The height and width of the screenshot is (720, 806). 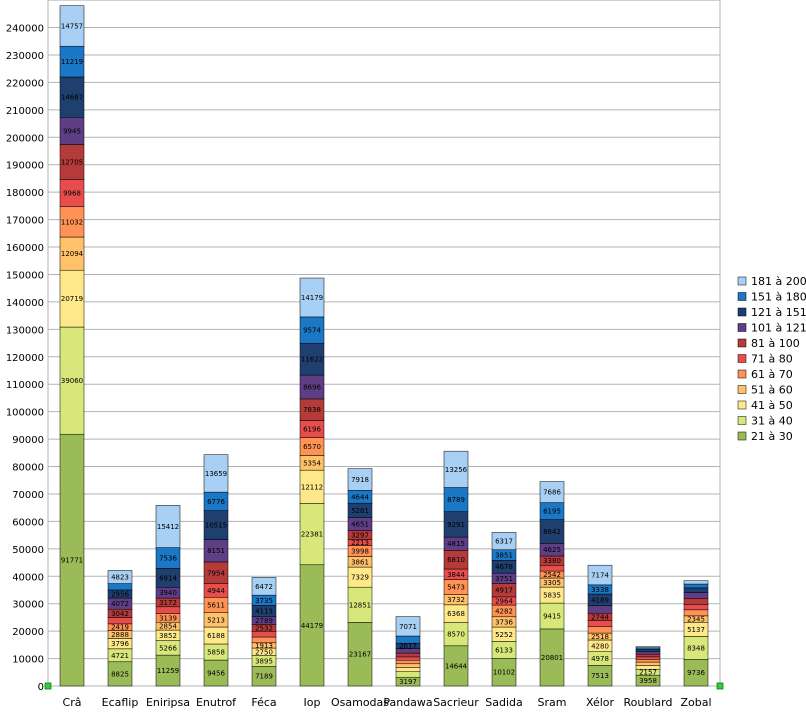 I want to click on bar-value-label: 7536, so click(x=168, y=558).